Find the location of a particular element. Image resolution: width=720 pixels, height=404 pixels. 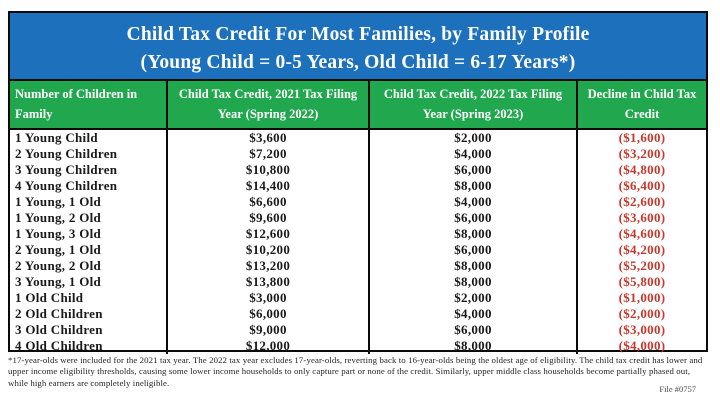

cell-decline: ($2,000) is located at coordinates (642, 313).